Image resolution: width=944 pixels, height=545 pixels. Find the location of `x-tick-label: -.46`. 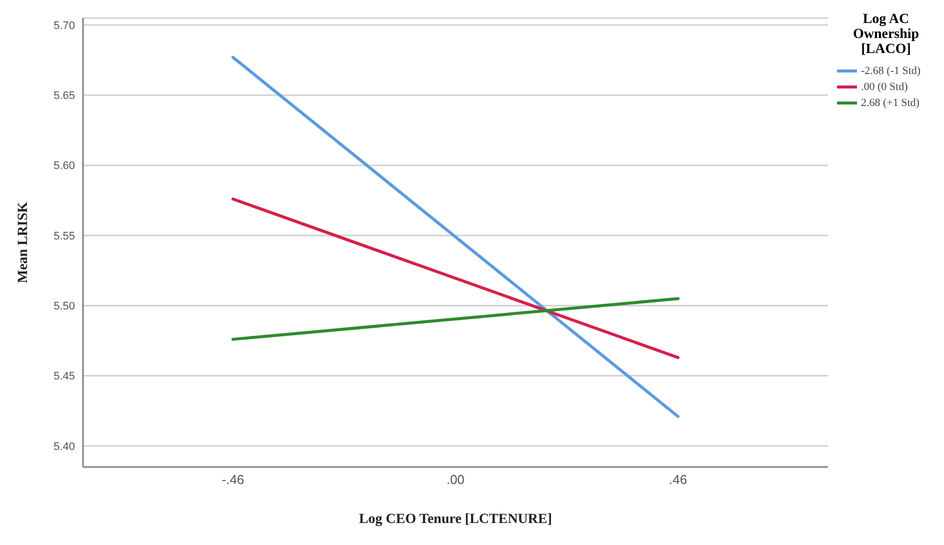

x-tick-label: -.46 is located at coordinates (233, 480).